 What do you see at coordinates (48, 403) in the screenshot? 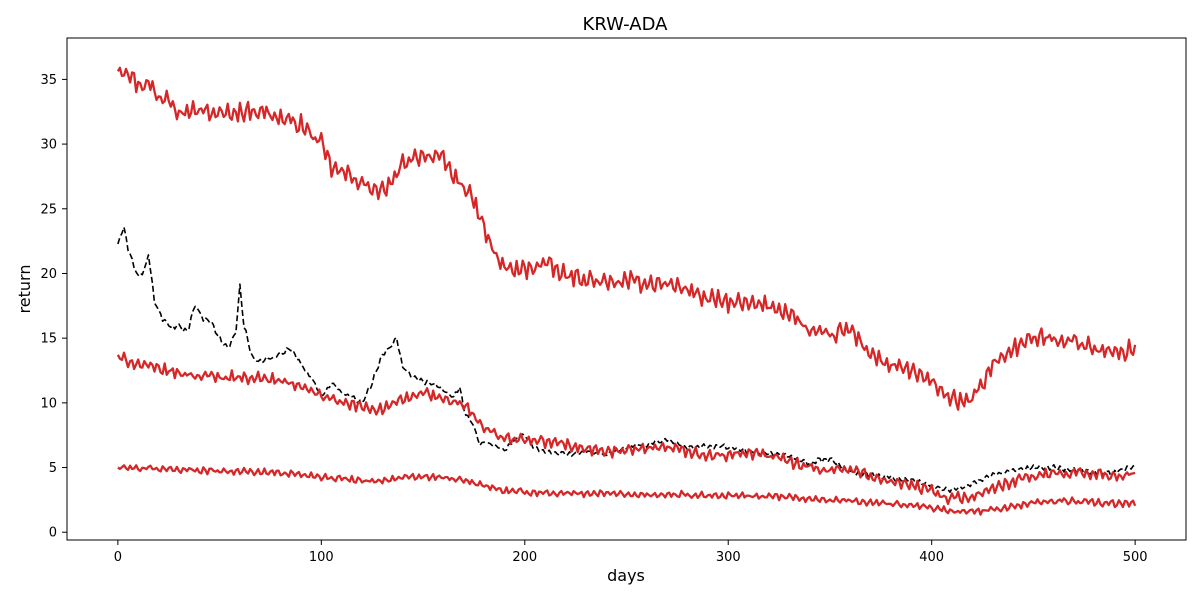
I see `y-tick-label: 10` at bounding box center [48, 403].